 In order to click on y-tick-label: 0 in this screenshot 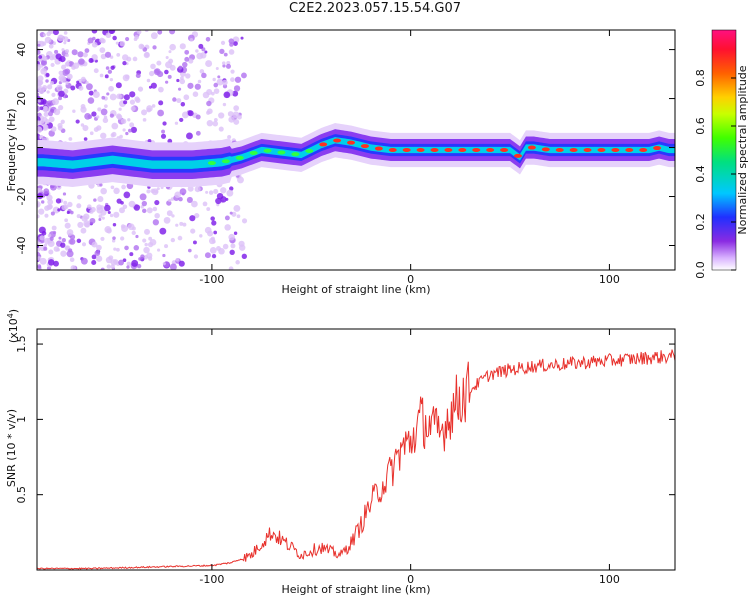, I will do `click(21, 147)`.